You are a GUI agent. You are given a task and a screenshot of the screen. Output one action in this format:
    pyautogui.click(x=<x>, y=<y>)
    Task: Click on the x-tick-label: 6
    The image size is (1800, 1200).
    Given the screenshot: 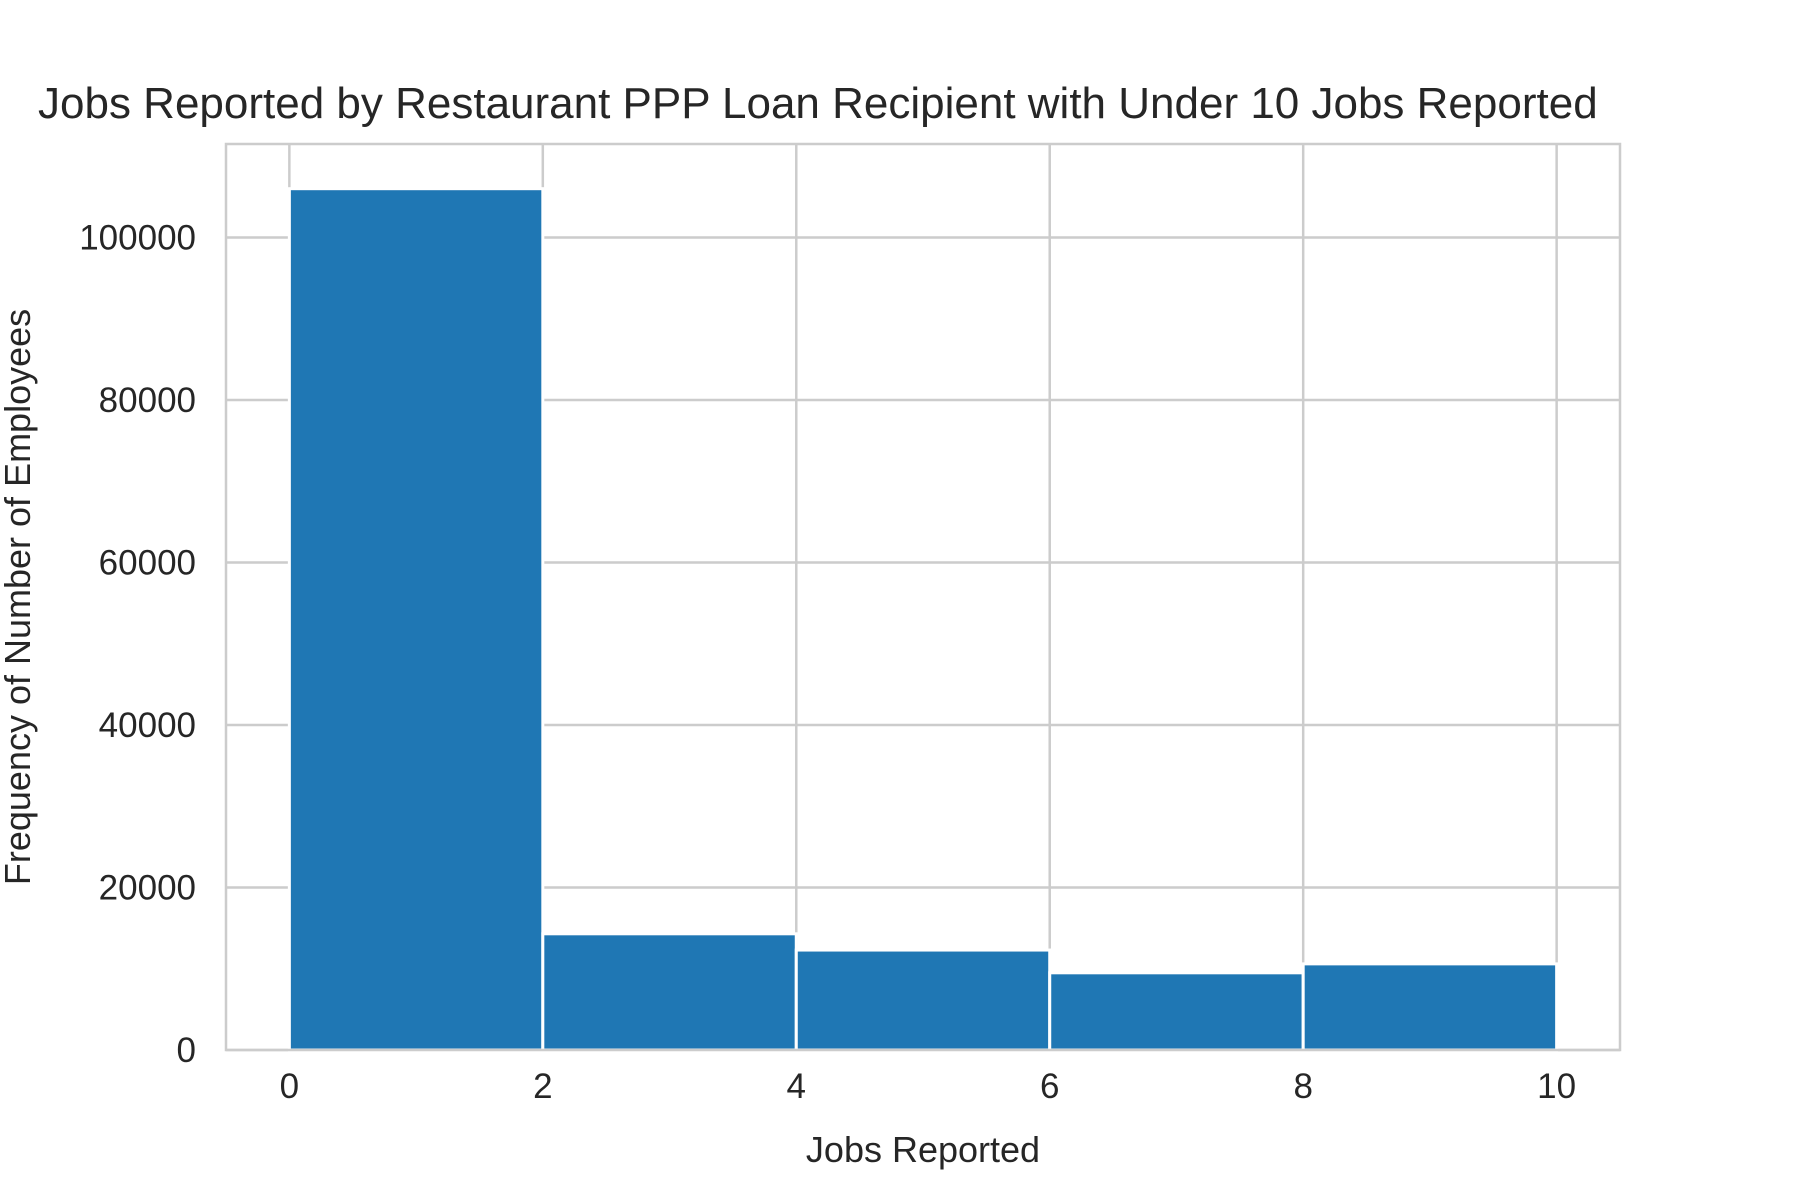 What is the action you would take?
    pyautogui.click(x=1049, y=1086)
    